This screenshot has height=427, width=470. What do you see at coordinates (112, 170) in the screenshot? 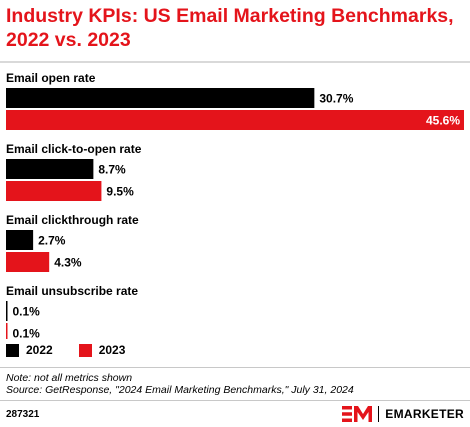
I see `data-label-2022-email-click-to-open-rate: 8.7%` at bounding box center [112, 170].